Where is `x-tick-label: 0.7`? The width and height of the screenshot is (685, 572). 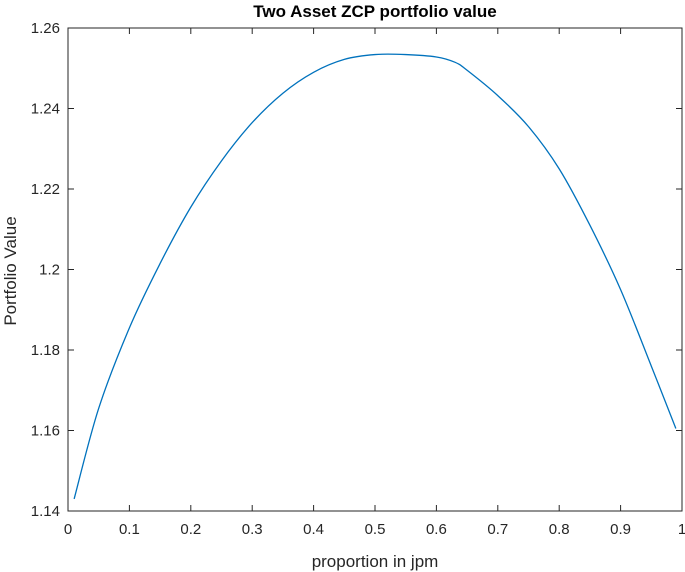
x-tick-label: 0.7 is located at coordinates (497, 529).